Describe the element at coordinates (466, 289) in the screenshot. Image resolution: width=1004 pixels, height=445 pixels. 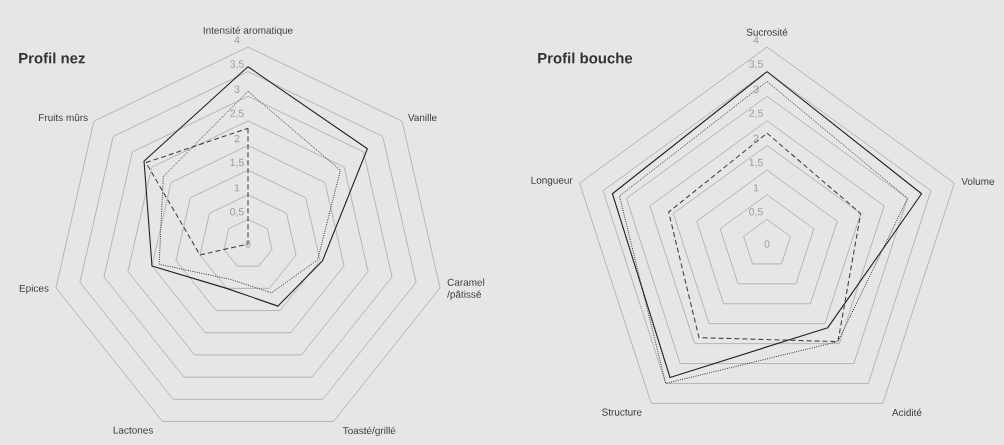
I see `spoke-label: Caramel /pâtissé` at that location.